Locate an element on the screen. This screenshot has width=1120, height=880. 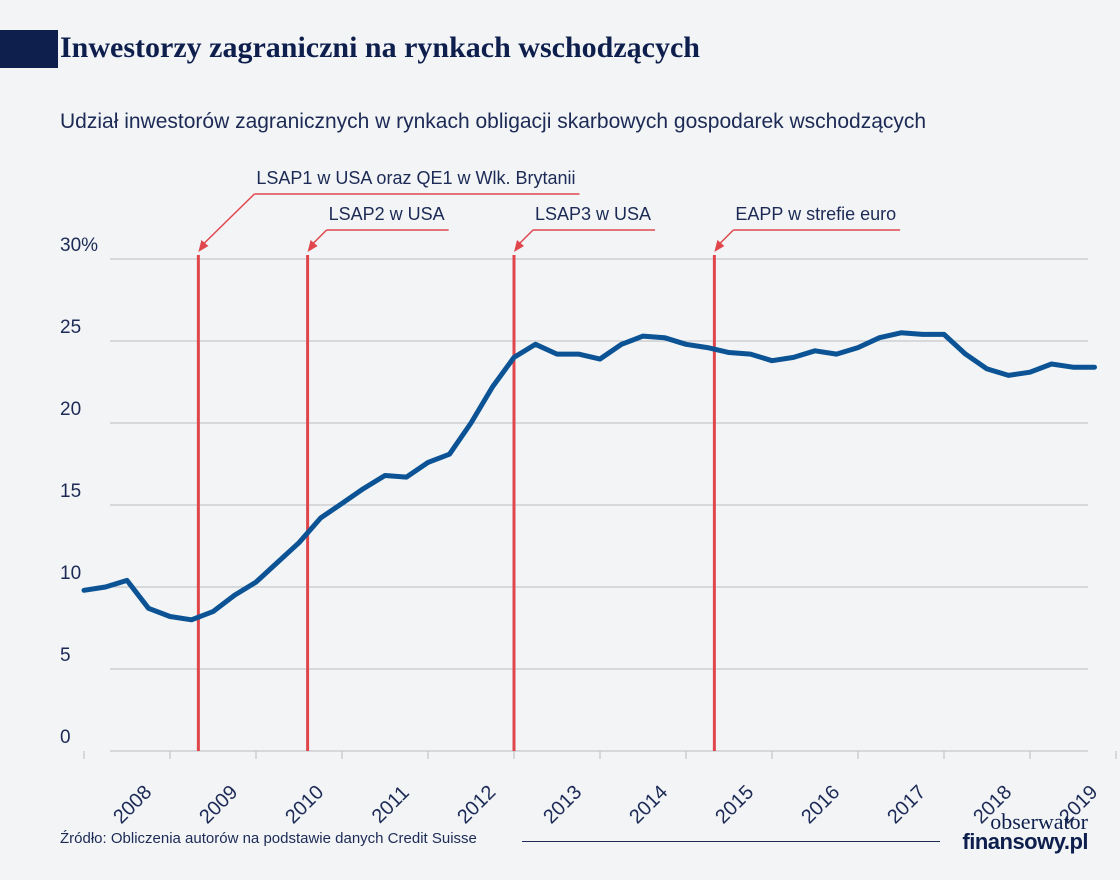
y-tick-label: 0 is located at coordinates (65, 737).